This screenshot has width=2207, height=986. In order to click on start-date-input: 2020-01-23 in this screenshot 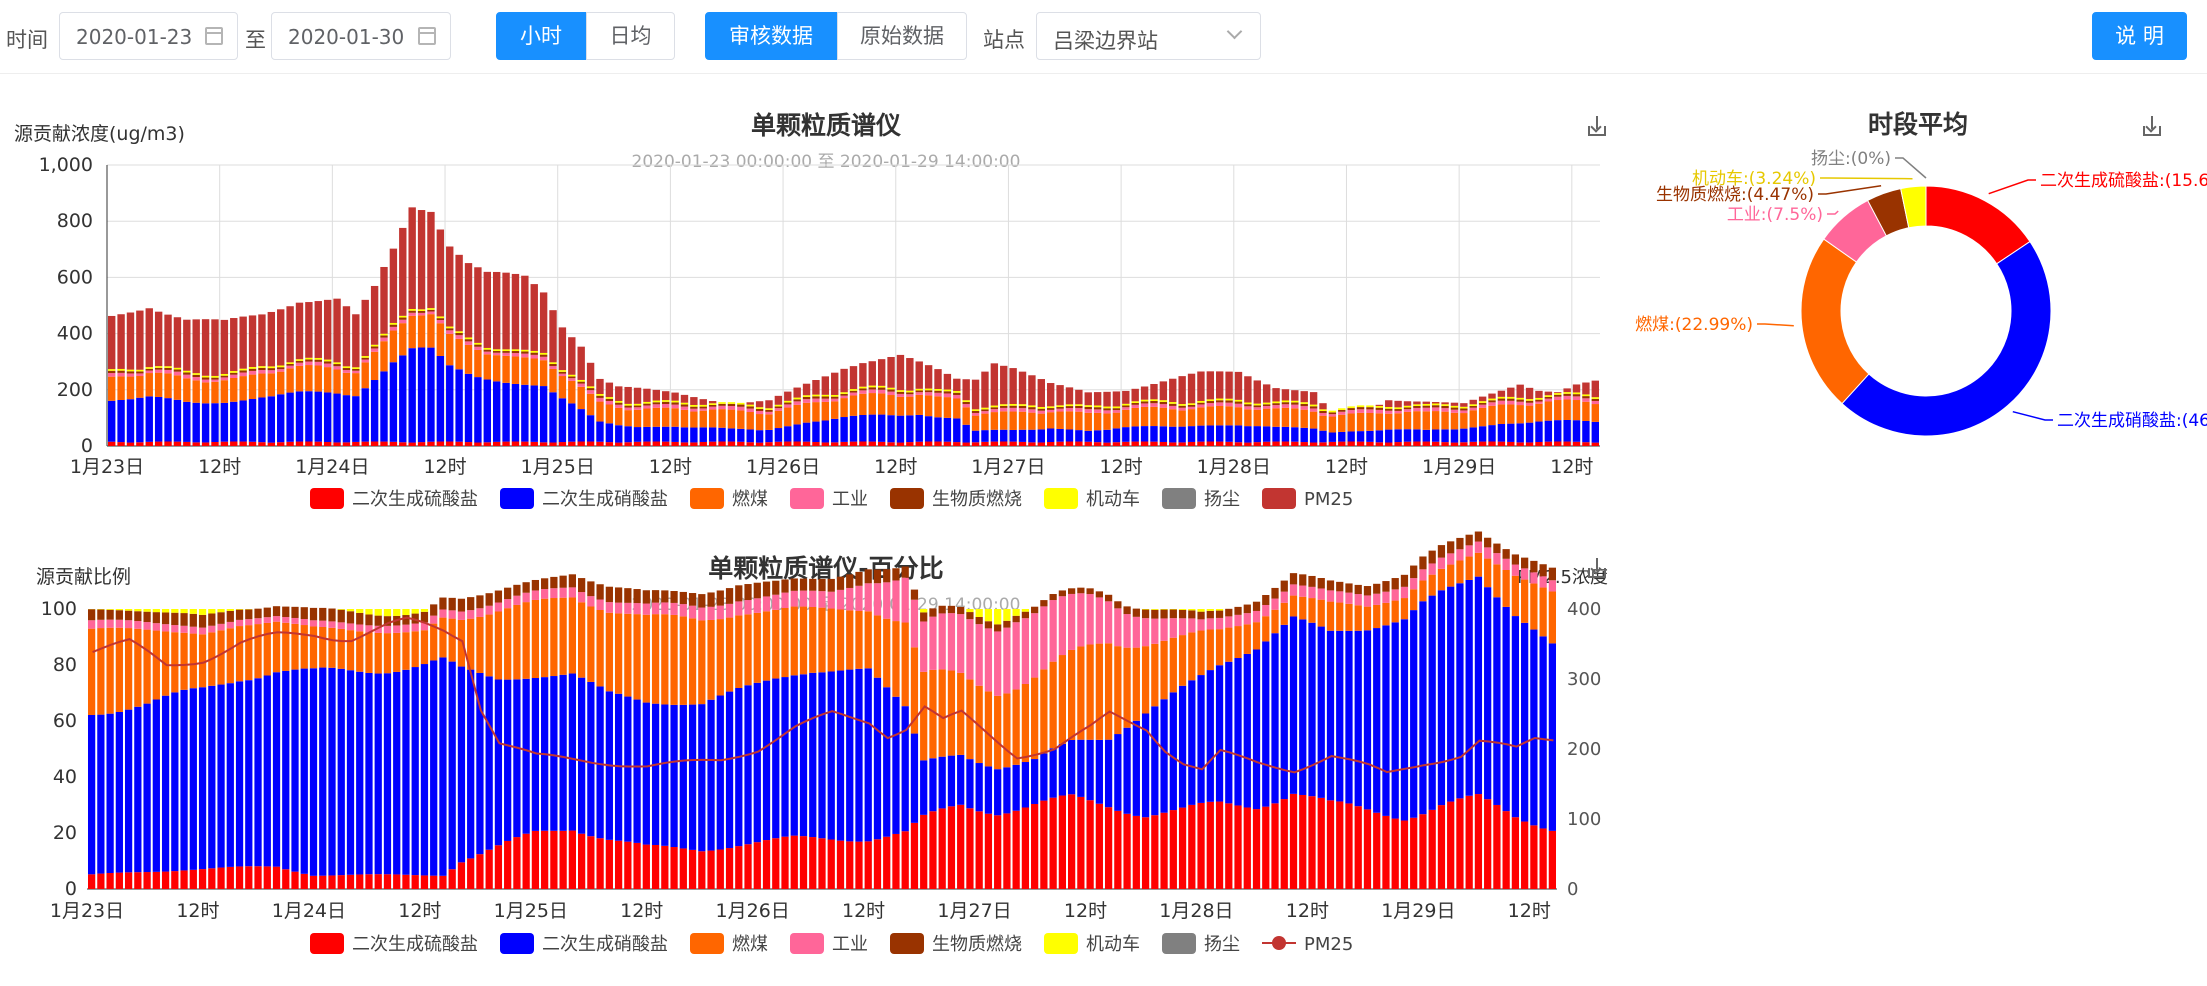, I will do `click(148, 36)`.